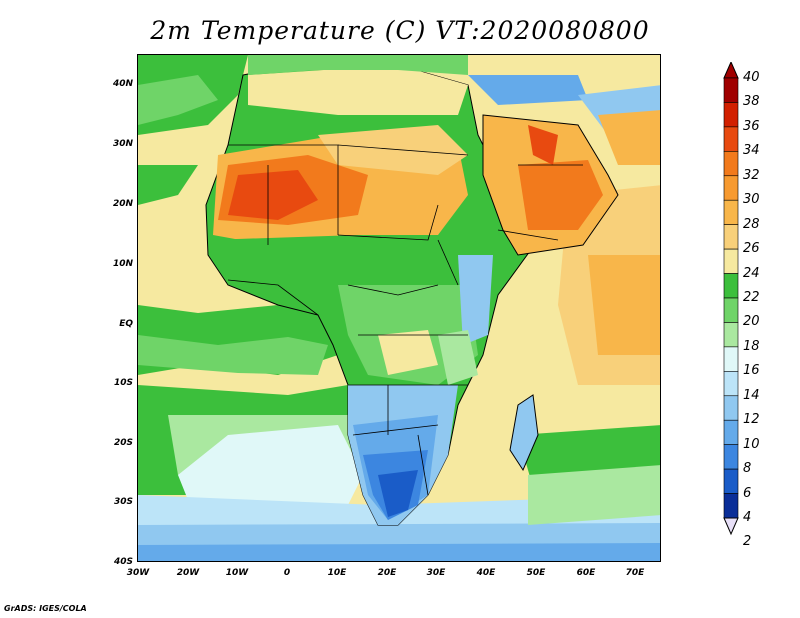 The image size is (800, 618). I want to click on colorbar-label: 24, so click(751, 273).